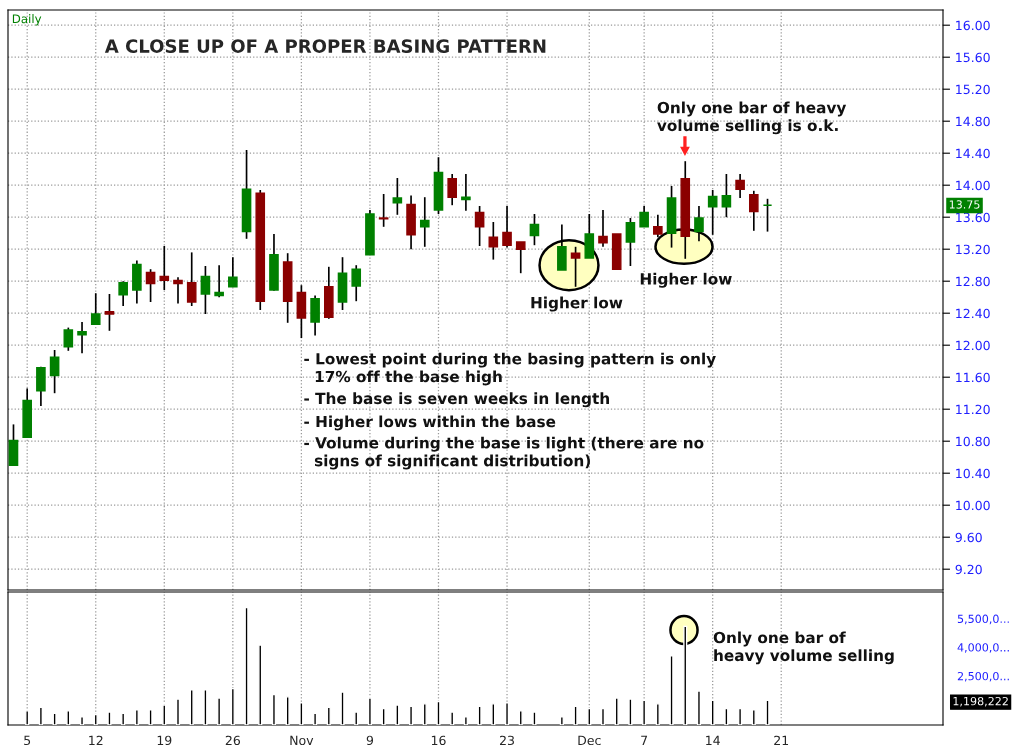 The height and width of the screenshot is (754, 1025). I want to click on annotation: - Lowest point during the basing pattern is only 17% off the base high, so click(510, 369).